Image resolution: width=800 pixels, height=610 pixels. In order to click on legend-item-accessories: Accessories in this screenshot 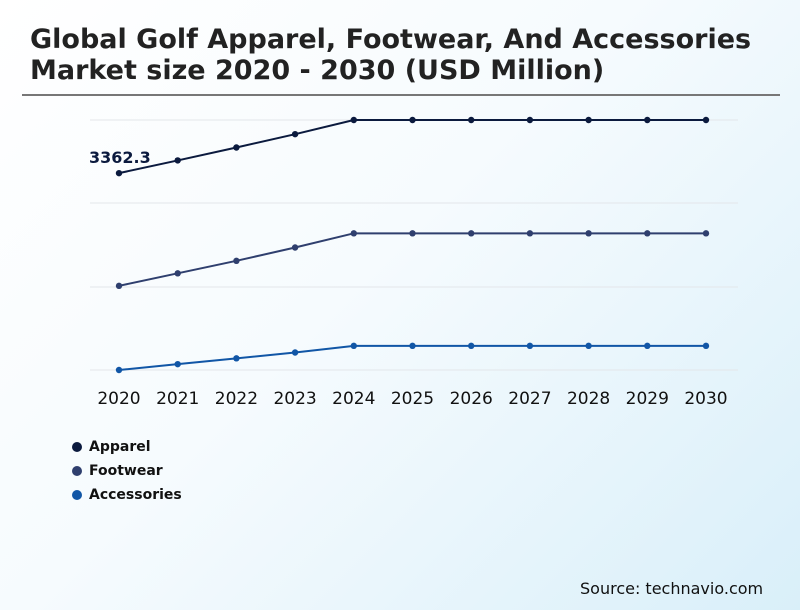, I will do `click(127, 495)`.